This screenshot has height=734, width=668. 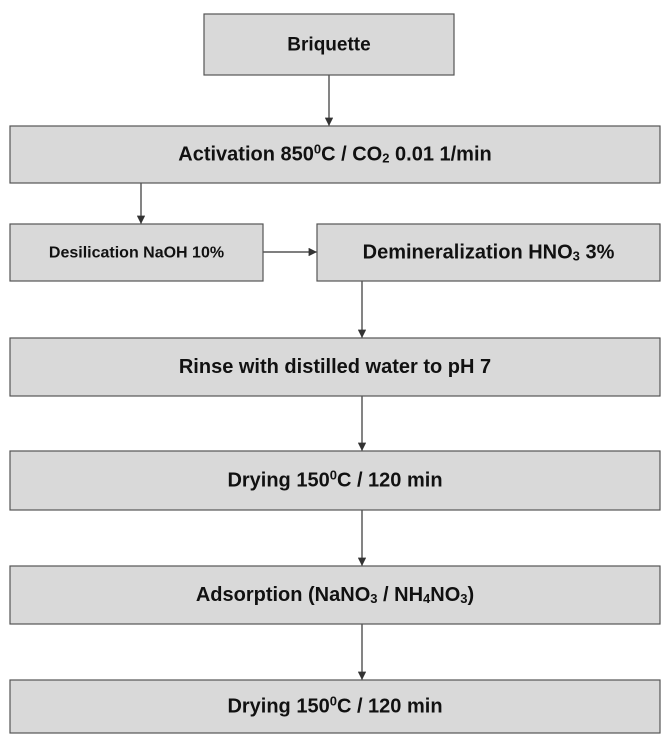 What do you see at coordinates (283, 595) in the screenshot?
I see `label-part: Adsorption (NaNO` at bounding box center [283, 595].